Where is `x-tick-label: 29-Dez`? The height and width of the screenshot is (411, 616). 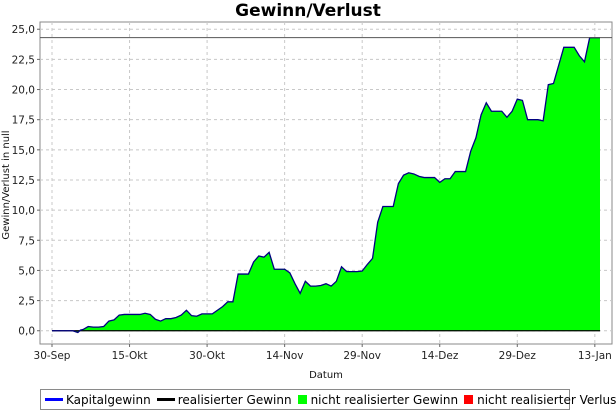 x-tick-label: 29-Dez is located at coordinates (518, 356).